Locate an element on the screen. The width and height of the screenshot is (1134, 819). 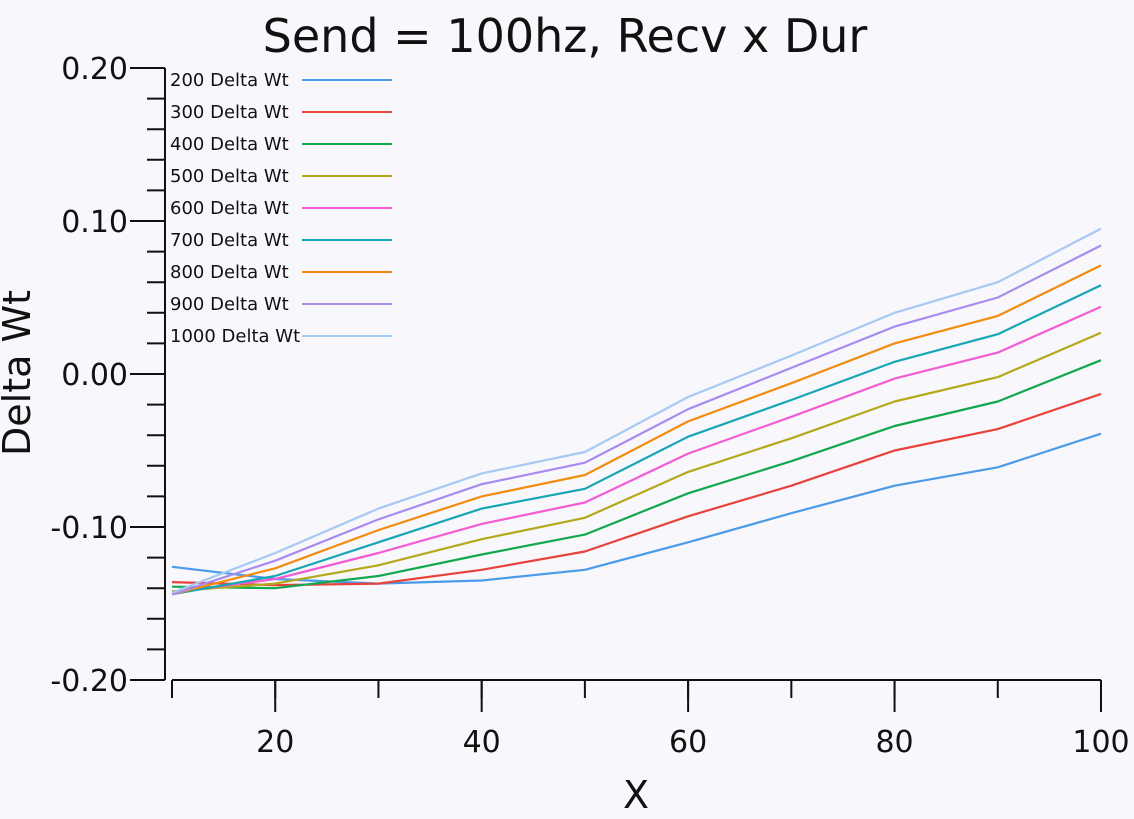
legend-label: 600 Delta Wt is located at coordinates (229, 208).